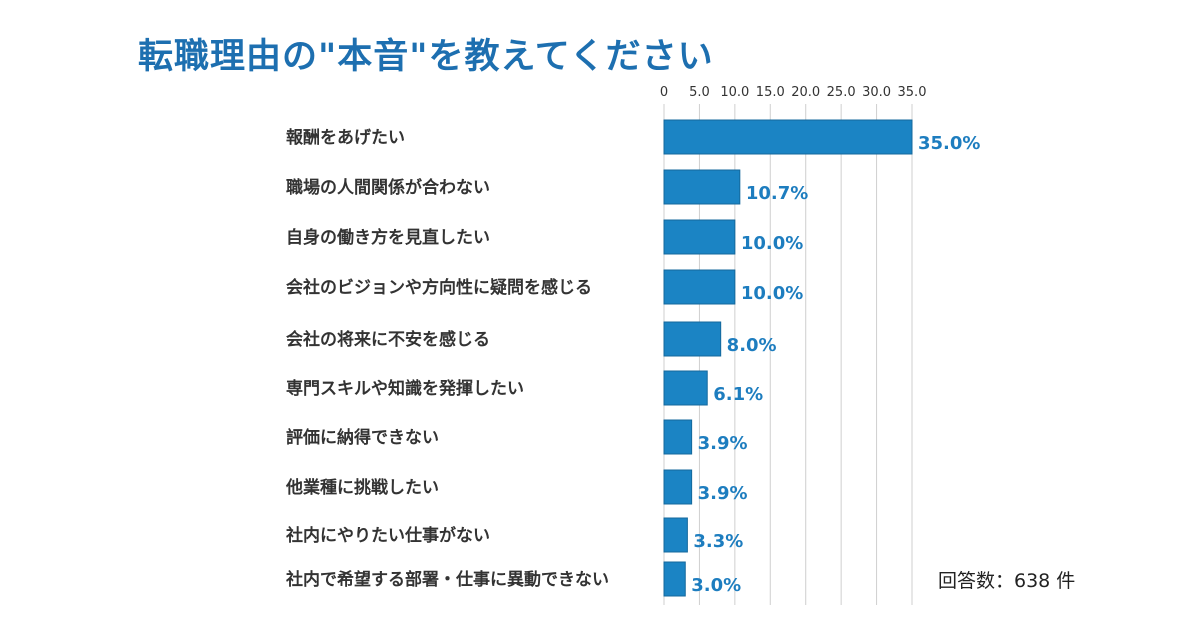 This screenshot has height=630, width=1200. What do you see at coordinates (447, 579) in the screenshot?
I see `category-label: 社内で希望する部署・仕事に異動できない` at bounding box center [447, 579].